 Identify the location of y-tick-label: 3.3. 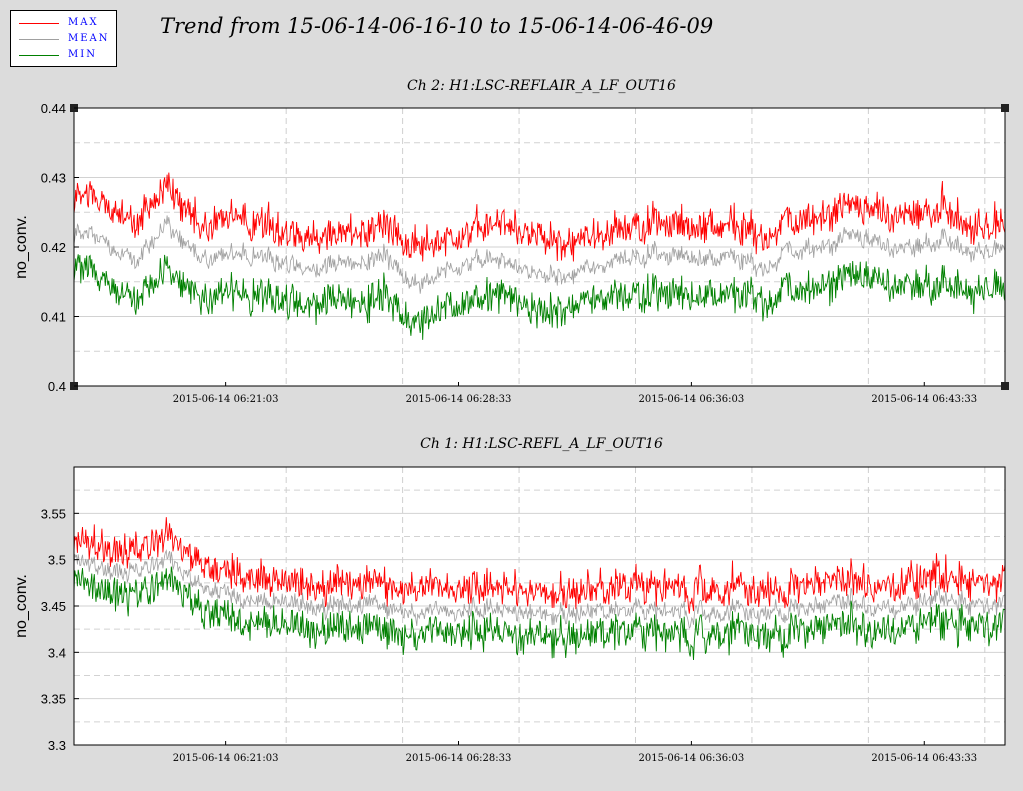
(57, 745).